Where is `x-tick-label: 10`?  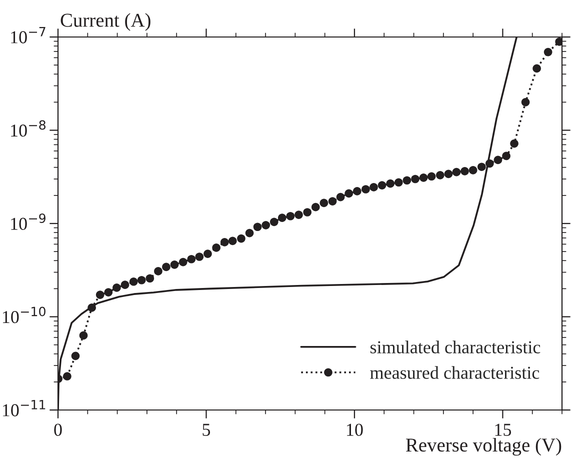
x-tick-label: 10 is located at coordinates (355, 430).